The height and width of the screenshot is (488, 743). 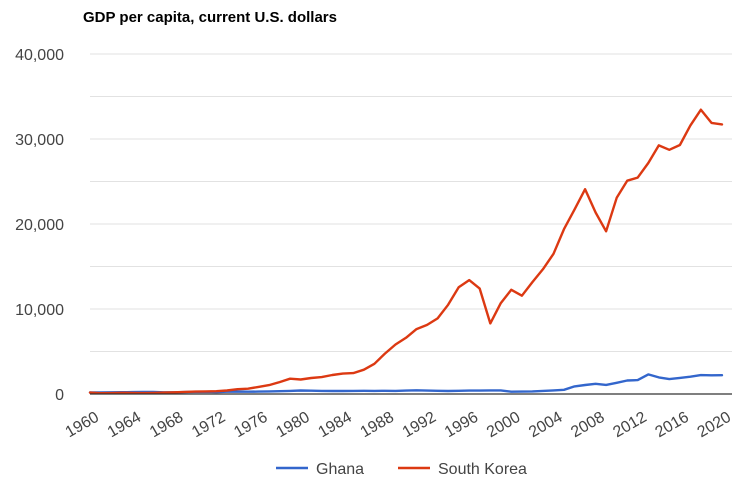 What do you see at coordinates (406, 383) in the screenshot?
I see `series-line-ghana` at bounding box center [406, 383].